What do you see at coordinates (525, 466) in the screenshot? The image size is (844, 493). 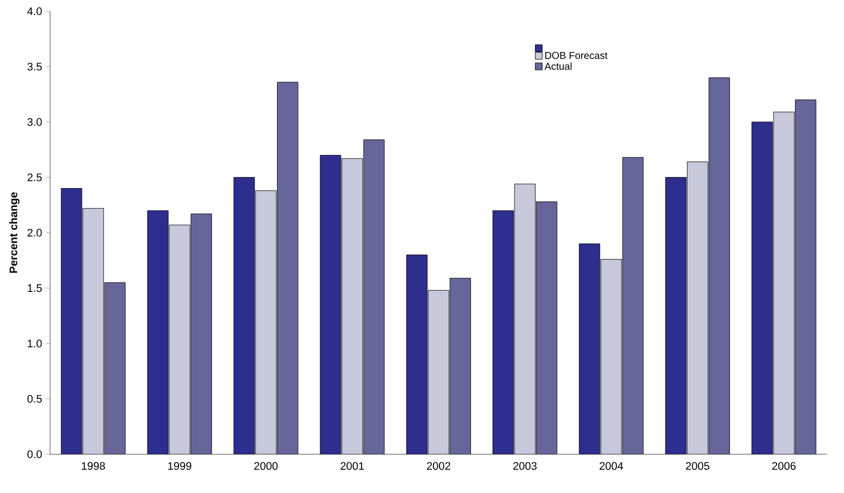 I see `x-tick-label: 2003` at bounding box center [525, 466].